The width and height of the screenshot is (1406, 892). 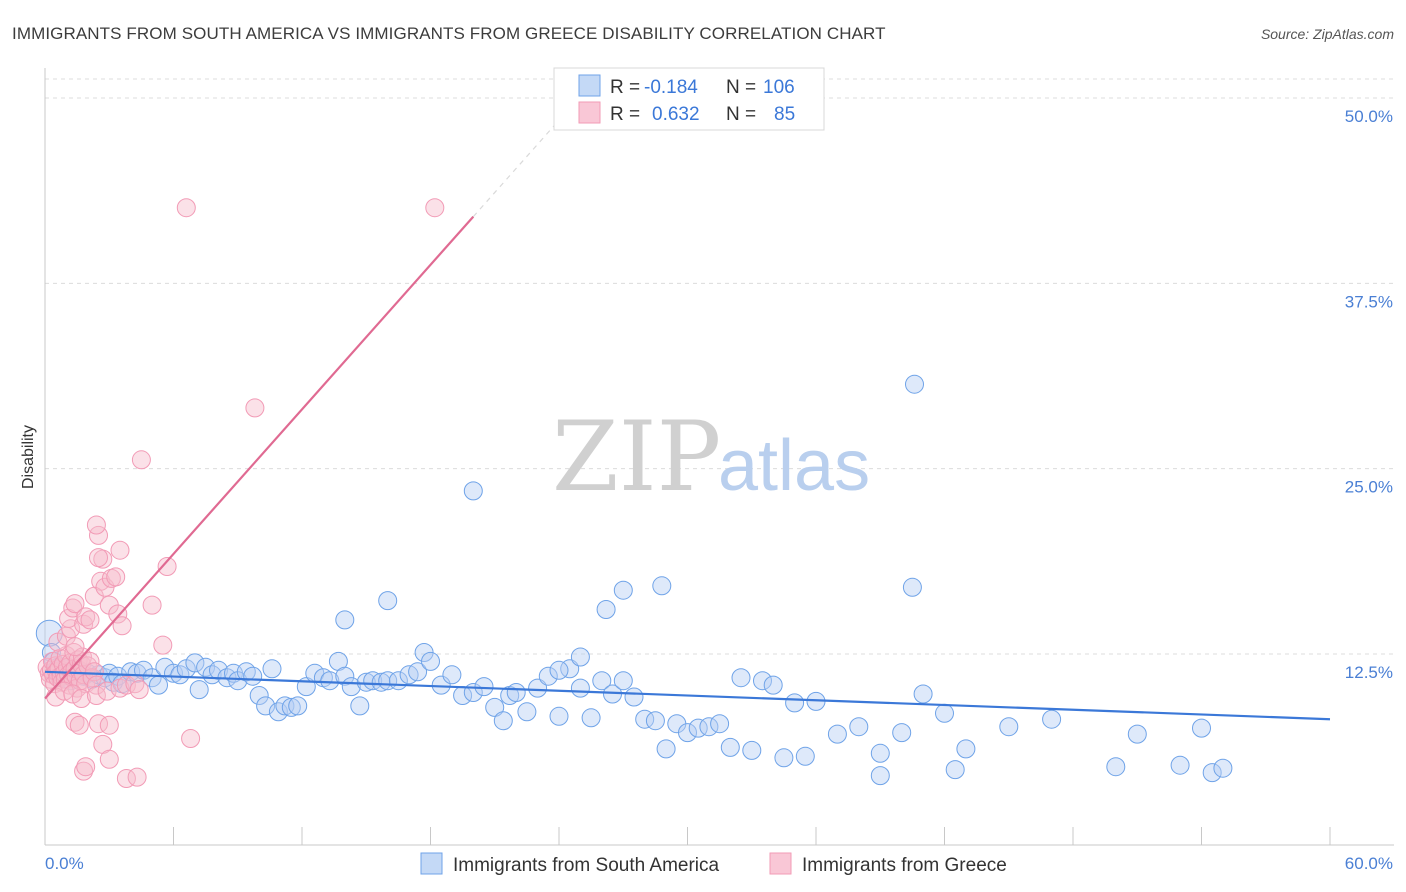 What do you see at coordinates (780, 863) in the screenshot?
I see `legend-swatch-greece` at bounding box center [780, 863].